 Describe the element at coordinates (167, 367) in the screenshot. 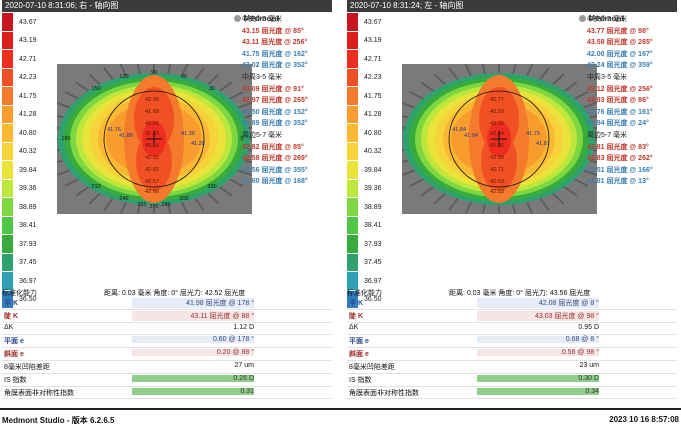

I see `stat-row: 8毫米凹陷差距 27 um` at that location.